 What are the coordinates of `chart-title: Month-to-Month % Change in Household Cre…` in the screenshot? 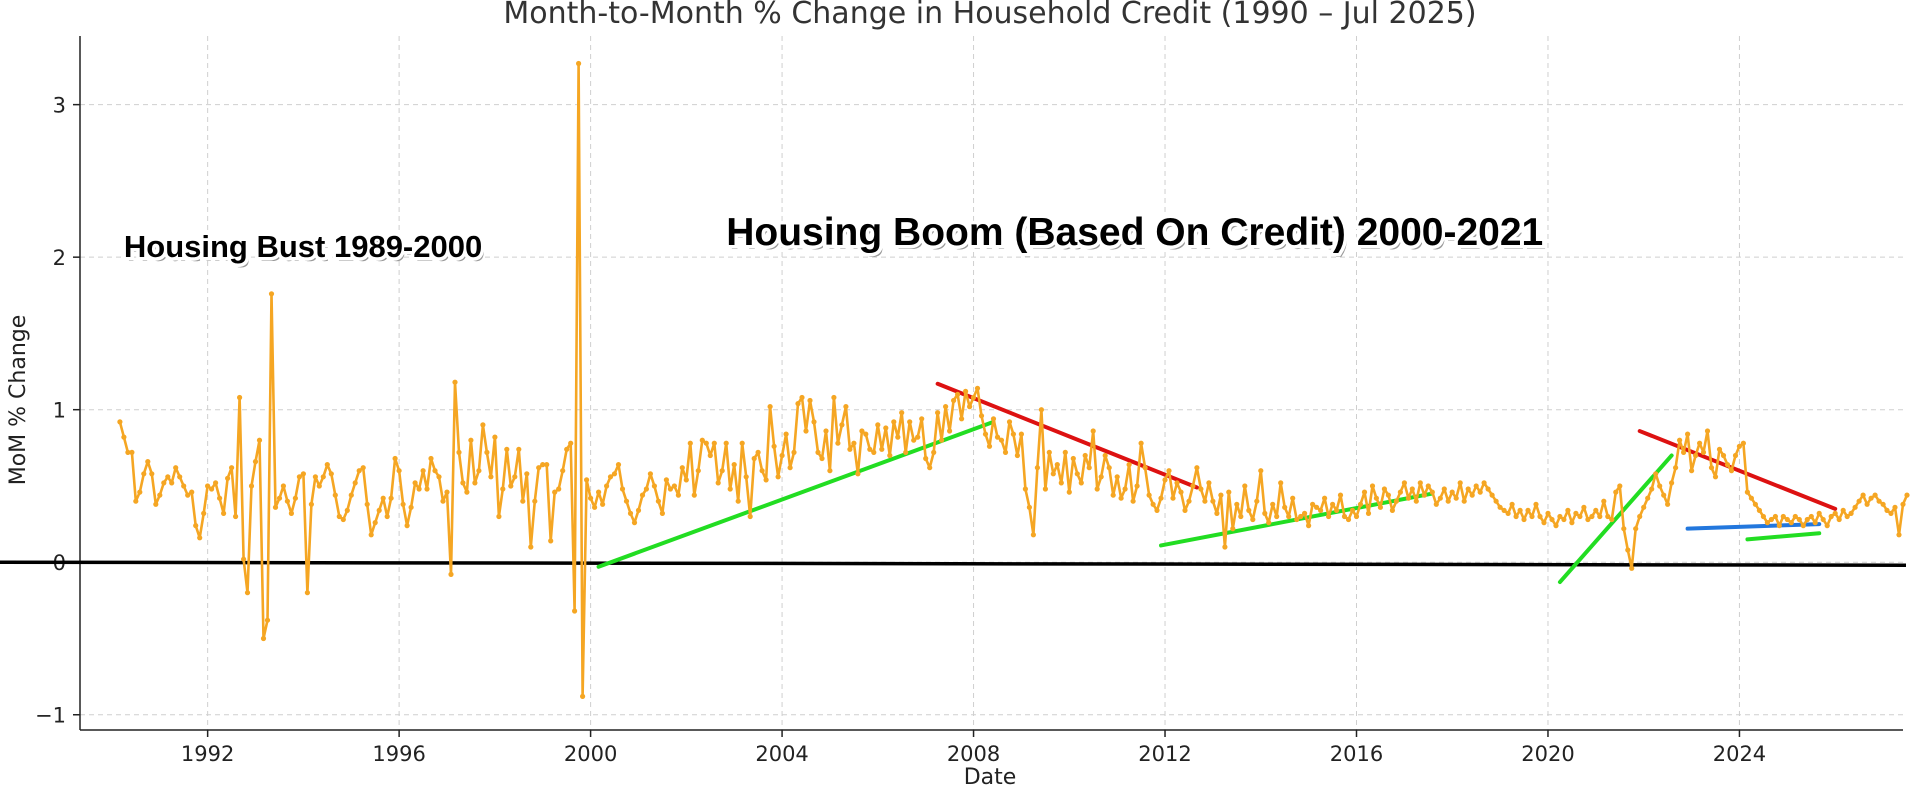 It's located at (989, 15).